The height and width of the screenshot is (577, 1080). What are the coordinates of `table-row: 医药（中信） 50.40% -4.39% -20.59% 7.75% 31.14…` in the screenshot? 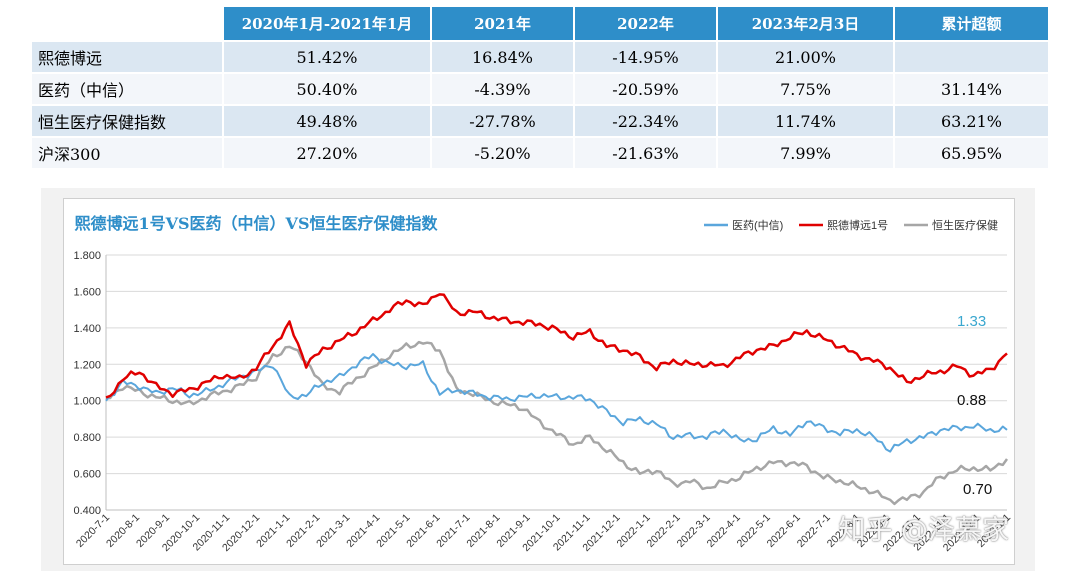 It's located at (540, 89).